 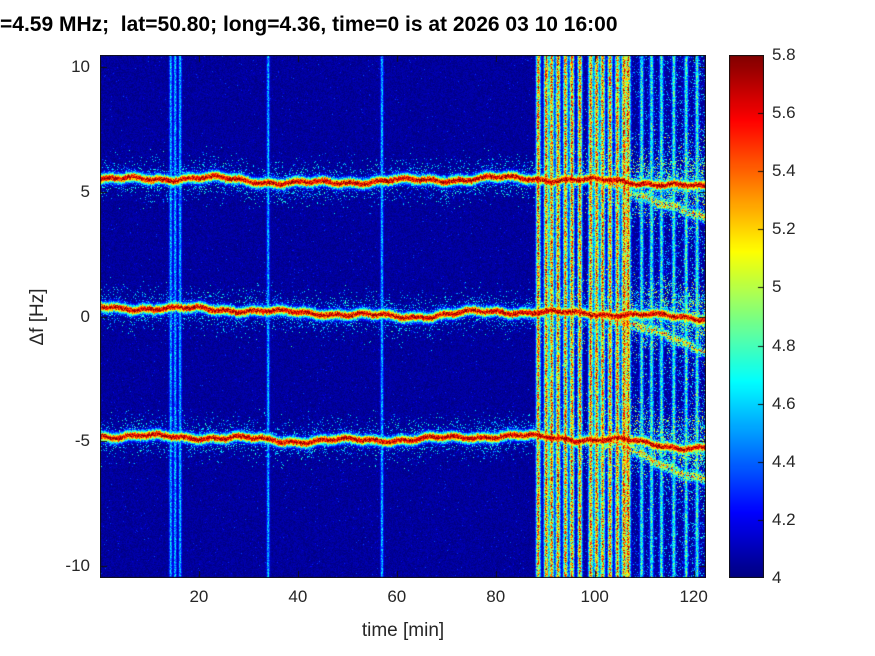 I want to click on x-tick-label: 40, so click(x=298, y=596).